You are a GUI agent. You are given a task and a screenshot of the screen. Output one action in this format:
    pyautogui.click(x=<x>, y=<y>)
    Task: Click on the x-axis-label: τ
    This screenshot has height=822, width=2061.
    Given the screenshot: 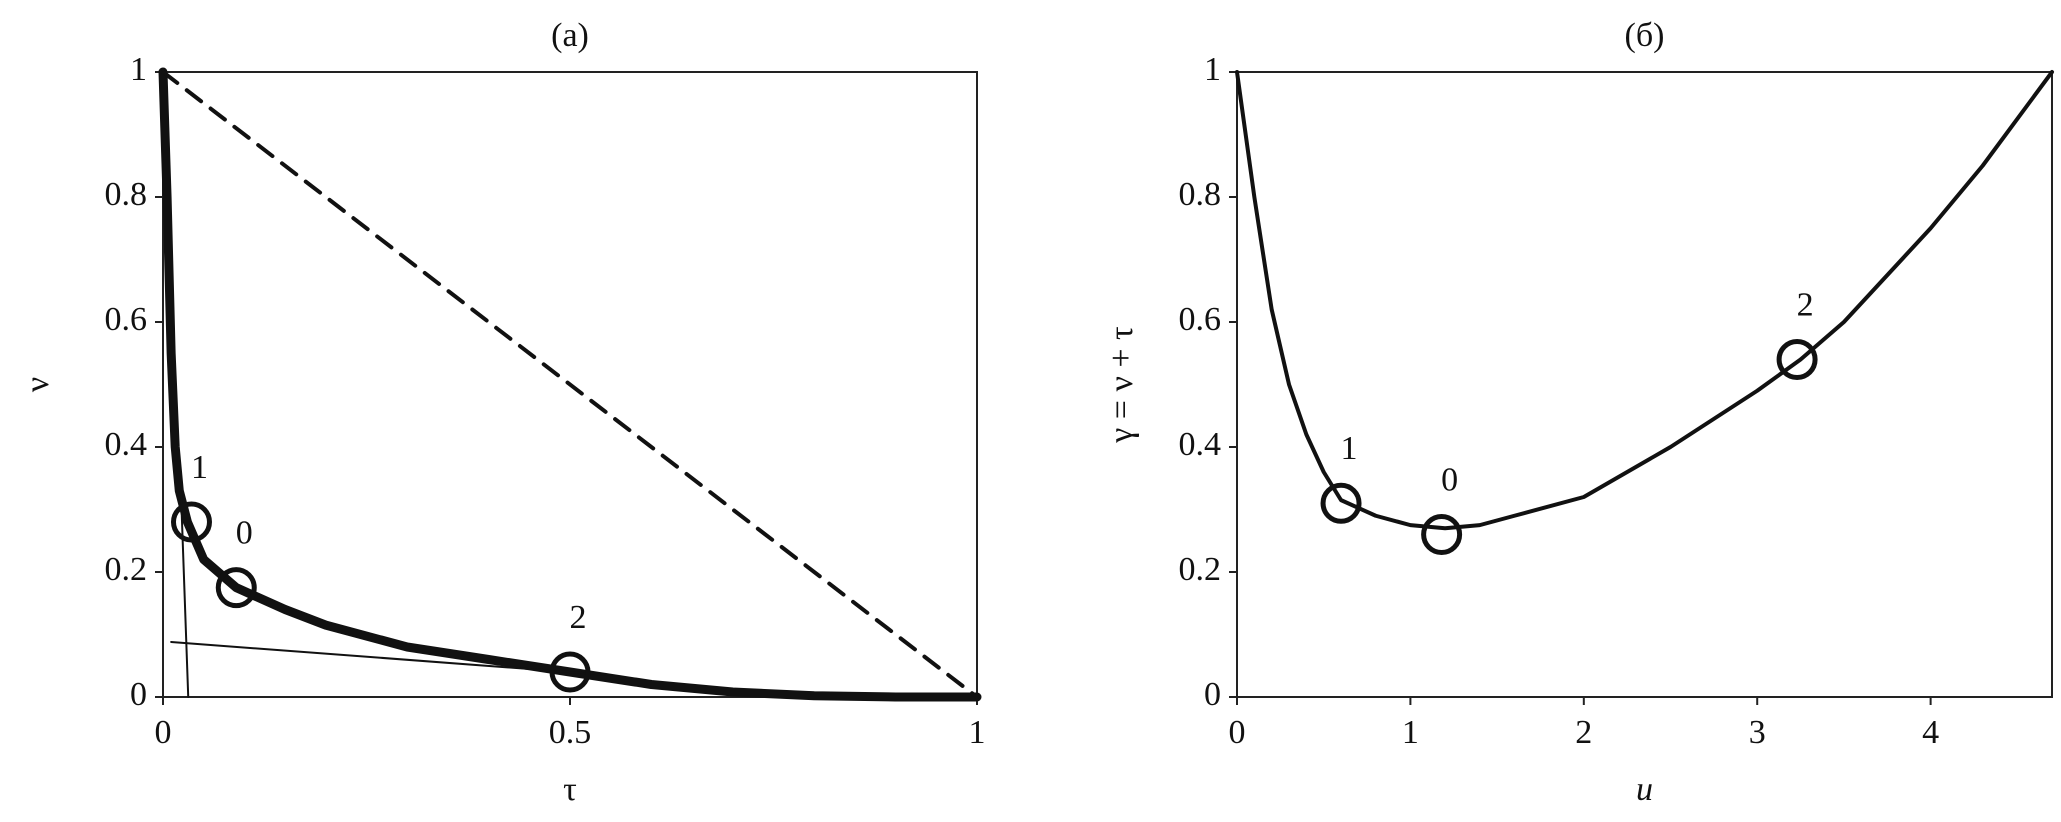 What is the action you would take?
    pyautogui.click(x=570, y=789)
    